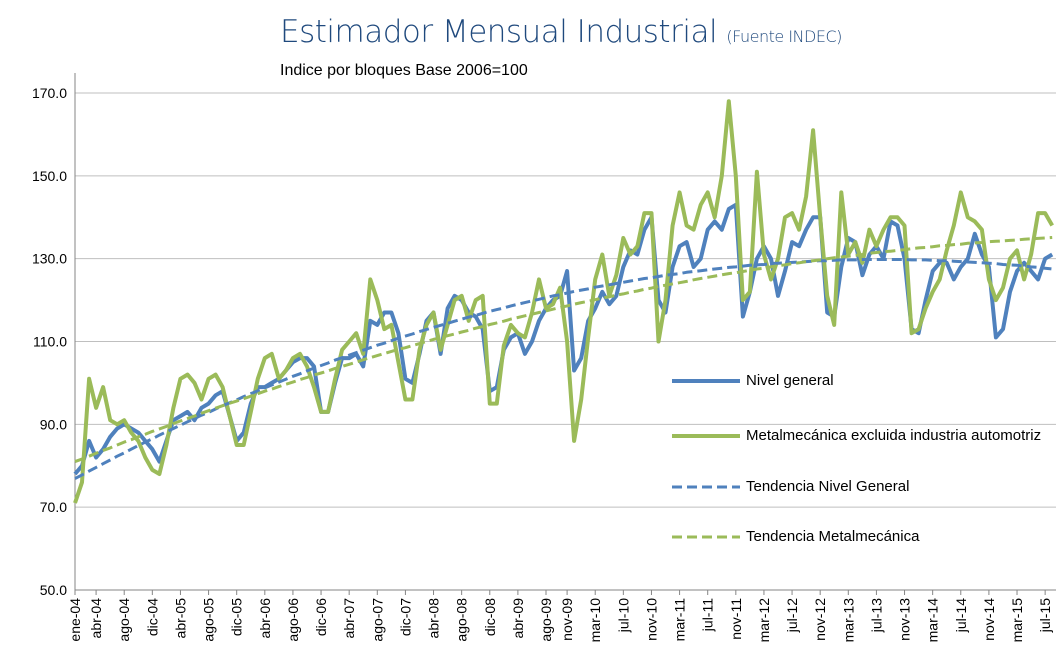 The width and height of the screenshot is (1058, 660). What do you see at coordinates (96, 618) in the screenshot?
I see `x-tick-label: abr-04` at bounding box center [96, 618].